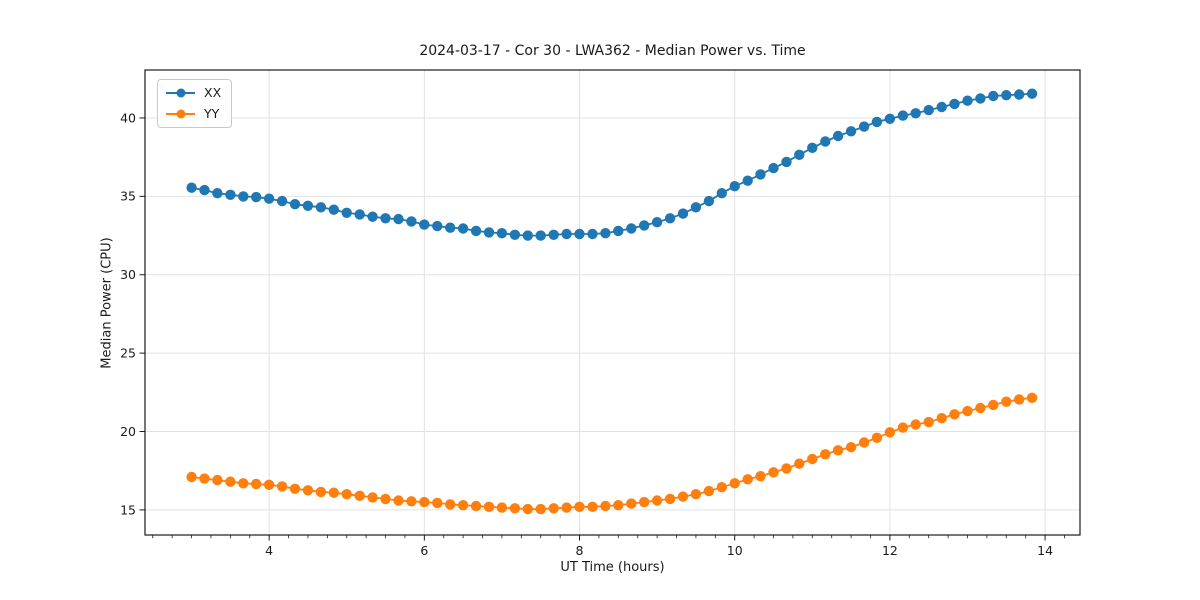 Image resolution: width=1200 pixels, height=600 pixels. Describe the element at coordinates (128, 509) in the screenshot. I see `y-tick-label: 15` at that location.